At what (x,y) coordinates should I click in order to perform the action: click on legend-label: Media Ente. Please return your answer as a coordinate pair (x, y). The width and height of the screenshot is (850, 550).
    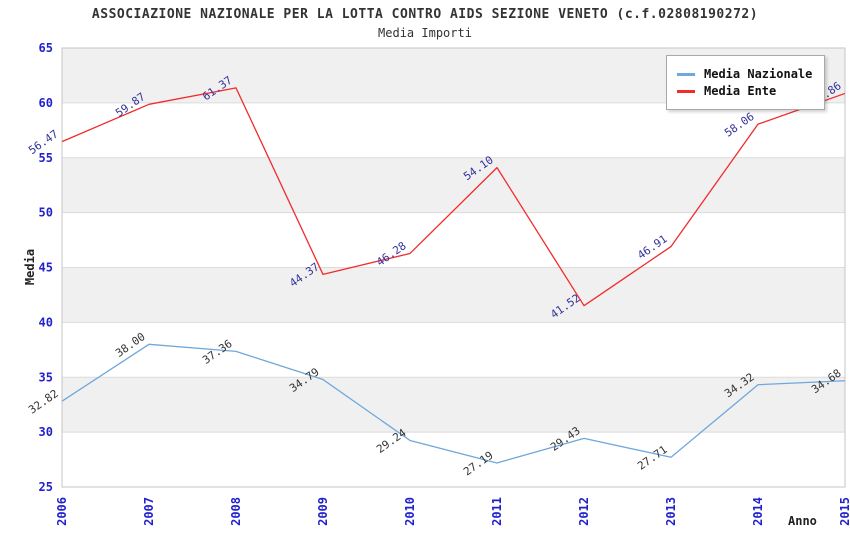
    Looking at the image, I should click on (740, 91).